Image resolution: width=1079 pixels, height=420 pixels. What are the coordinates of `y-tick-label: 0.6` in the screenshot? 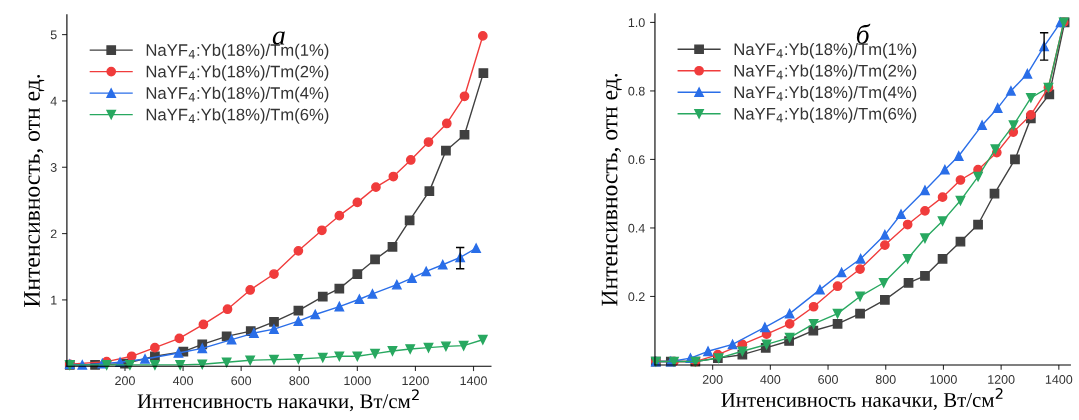 It's located at (636, 160).